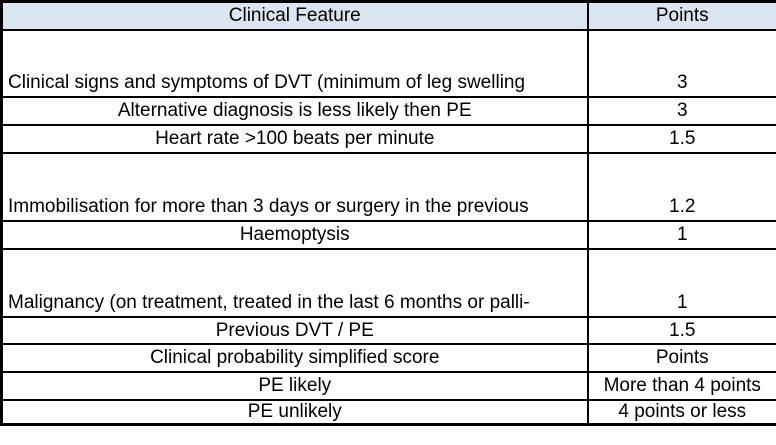 The height and width of the screenshot is (445, 776). I want to click on column-header-points: Points, so click(681, 15).